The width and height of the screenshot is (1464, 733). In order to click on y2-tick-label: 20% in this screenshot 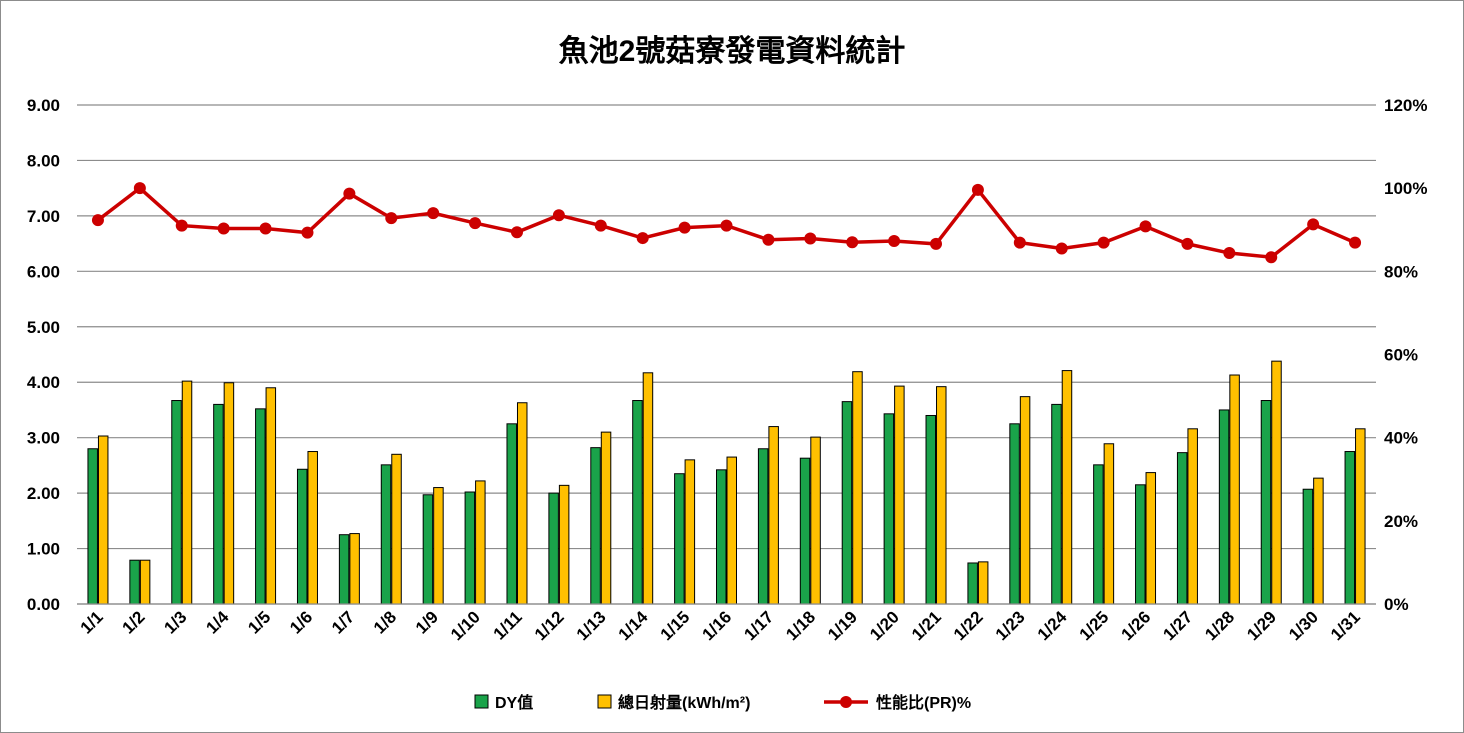, I will do `click(1401, 521)`.